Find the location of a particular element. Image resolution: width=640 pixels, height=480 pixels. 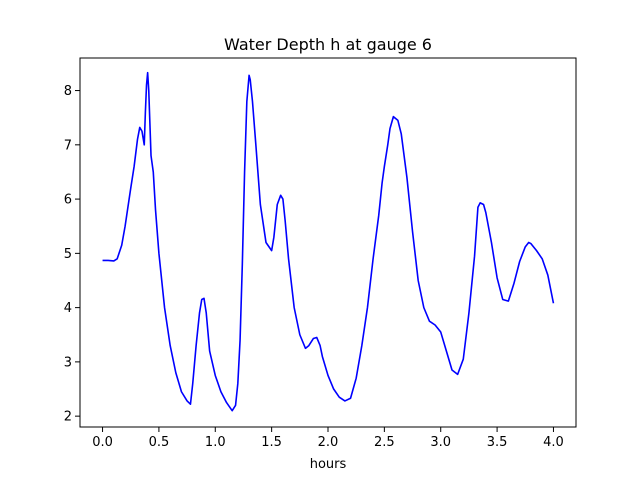

y-tick-label: 3 is located at coordinates (68, 362).